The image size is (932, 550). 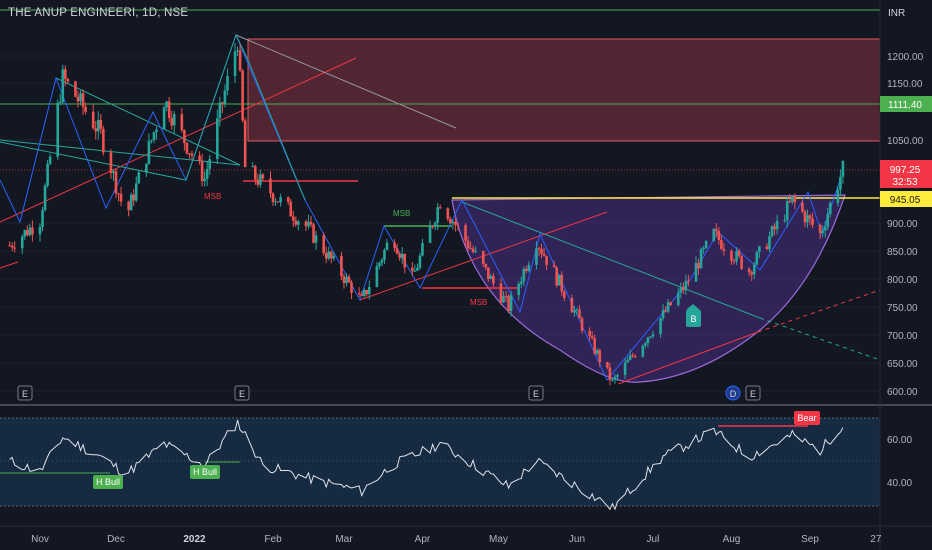 I want to click on price-label-countdown: 32:53, so click(x=904, y=182).